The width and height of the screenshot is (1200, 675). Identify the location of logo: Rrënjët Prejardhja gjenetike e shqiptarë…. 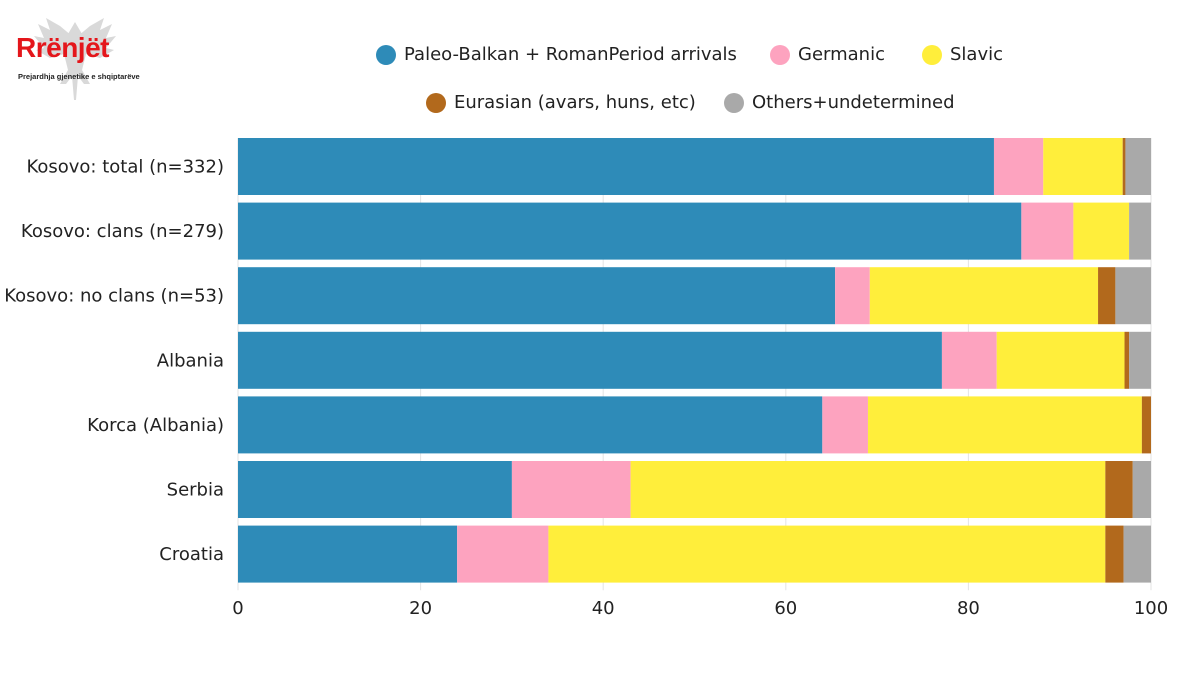
(75, 59).